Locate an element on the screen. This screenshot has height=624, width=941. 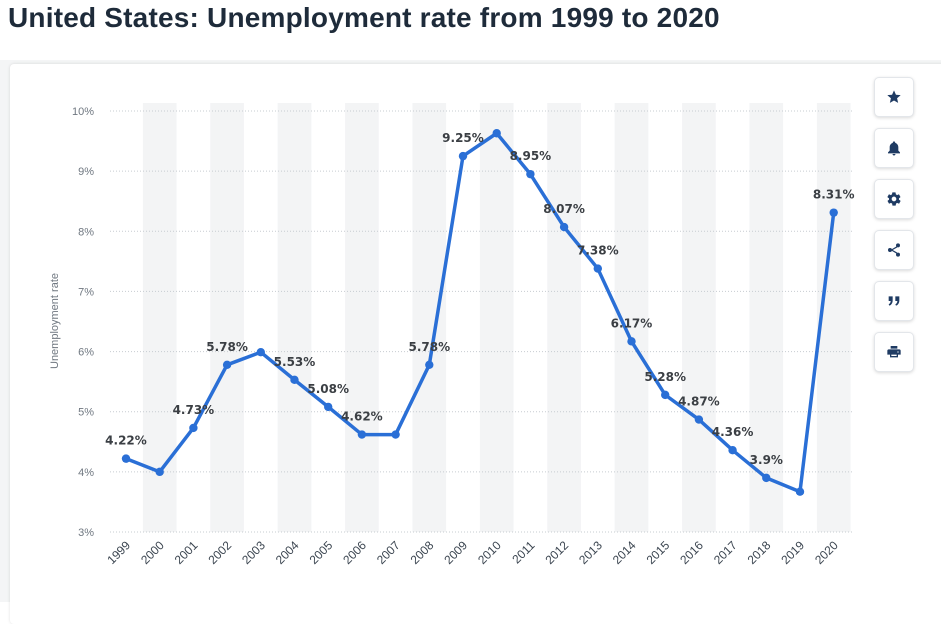
data-label: 4.22% is located at coordinates (126, 441).